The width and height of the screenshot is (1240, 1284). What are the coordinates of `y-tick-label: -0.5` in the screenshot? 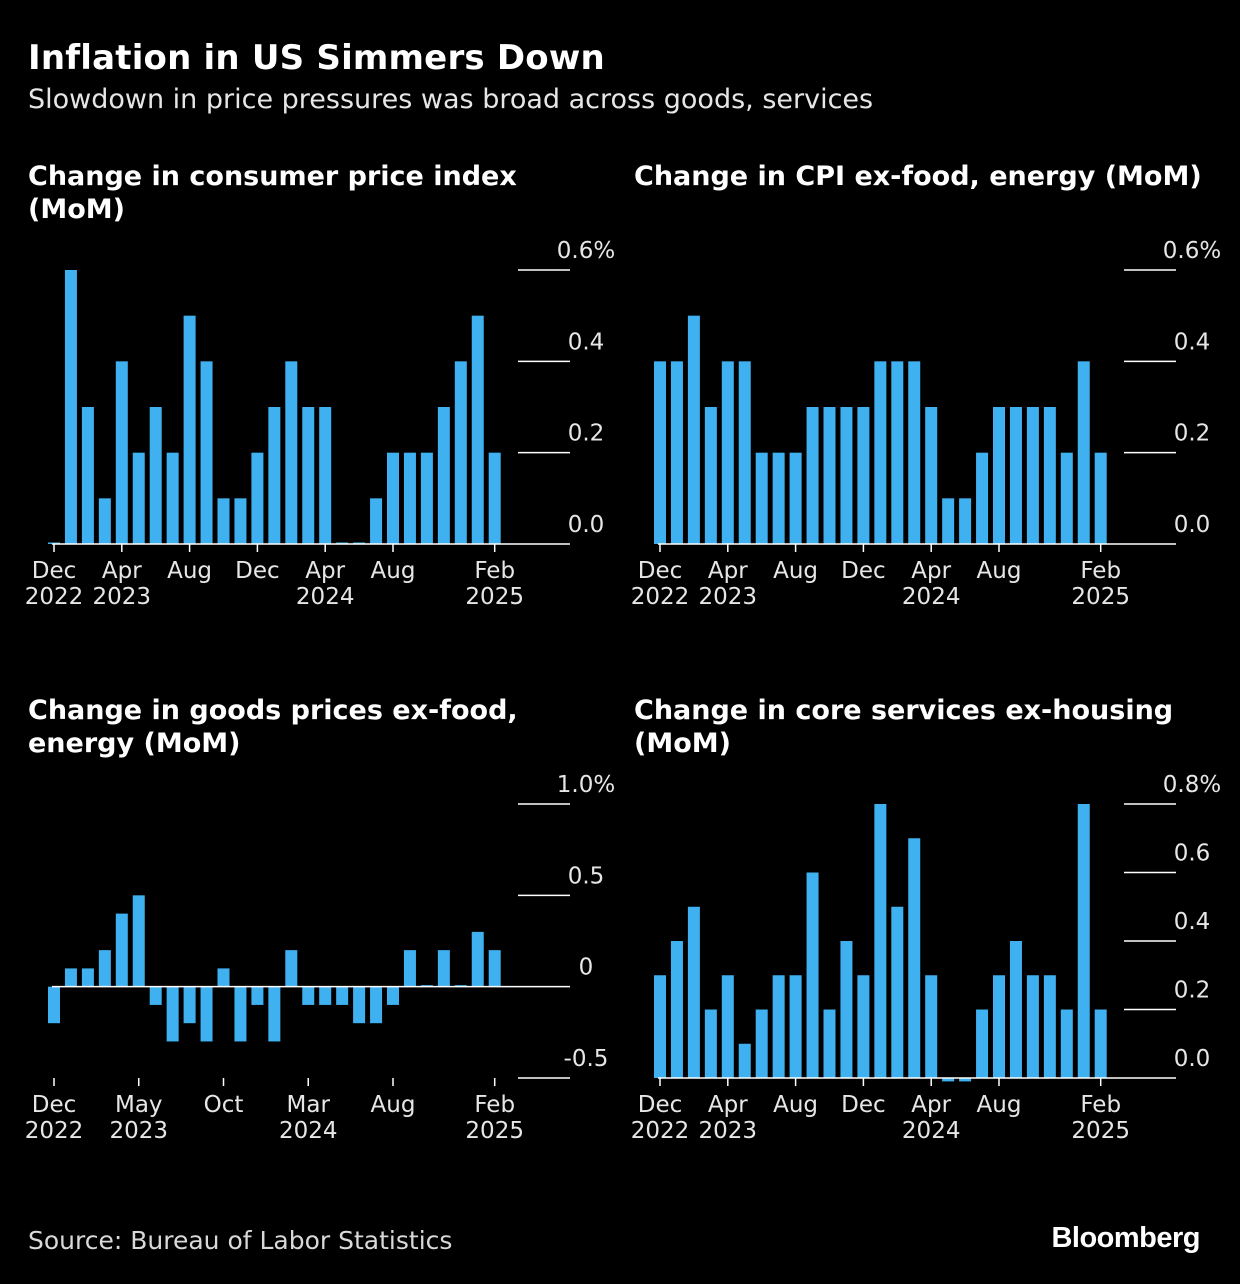 It's located at (586, 1059).